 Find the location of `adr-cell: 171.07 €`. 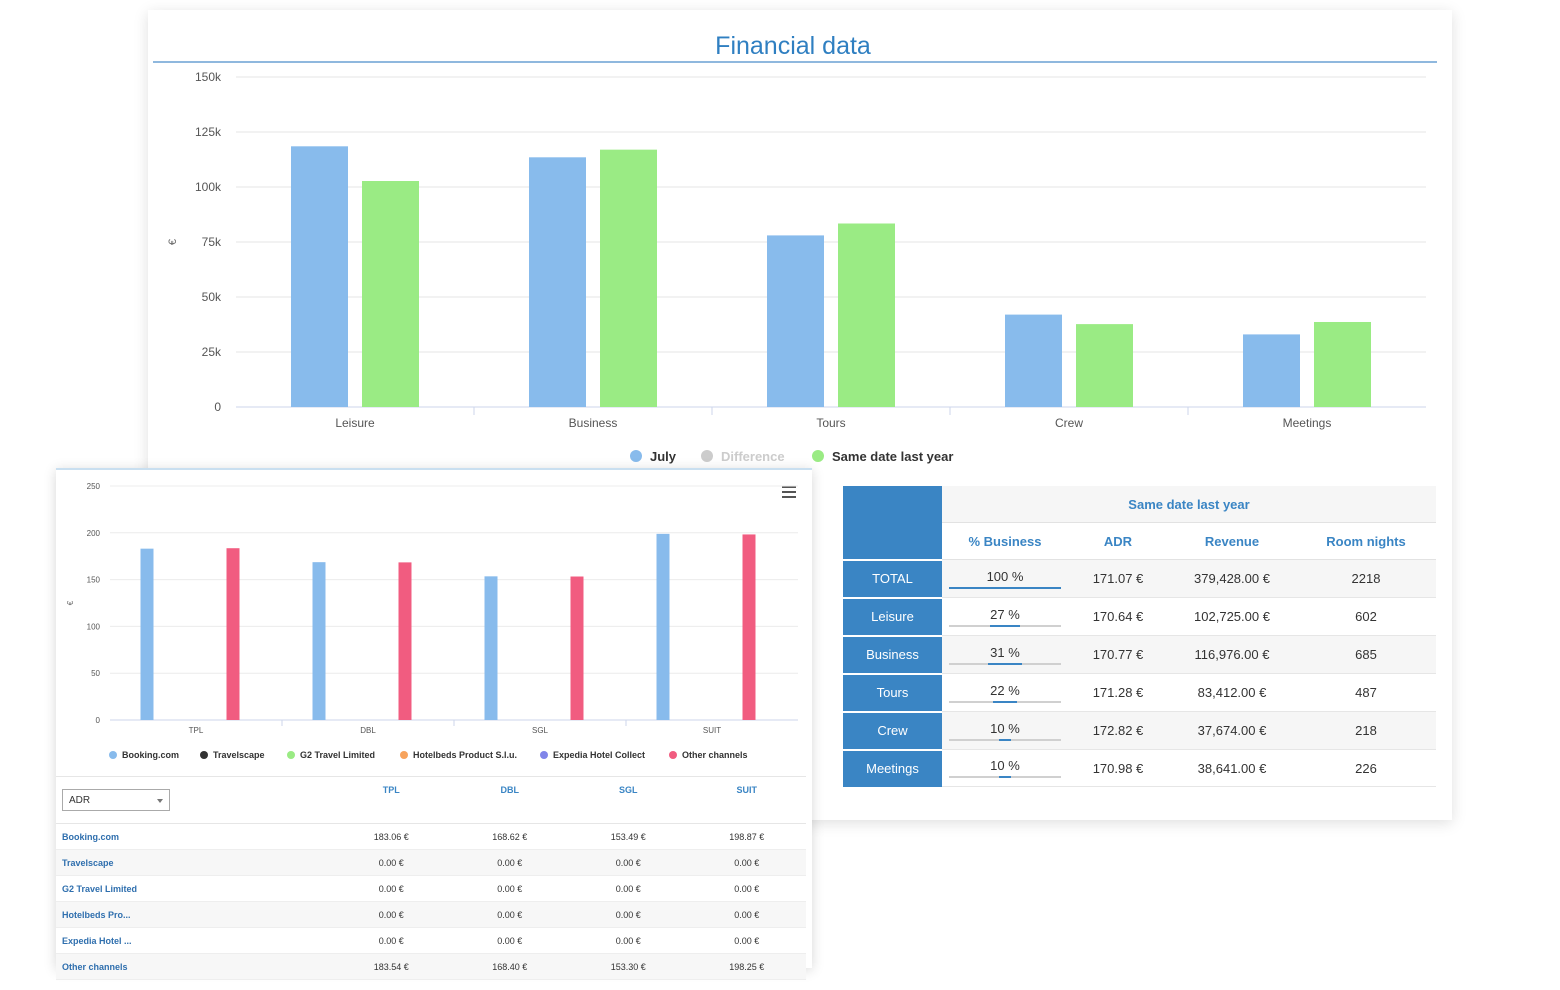

adr-cell: 171.07 € is located at coordinates (1118, 578).